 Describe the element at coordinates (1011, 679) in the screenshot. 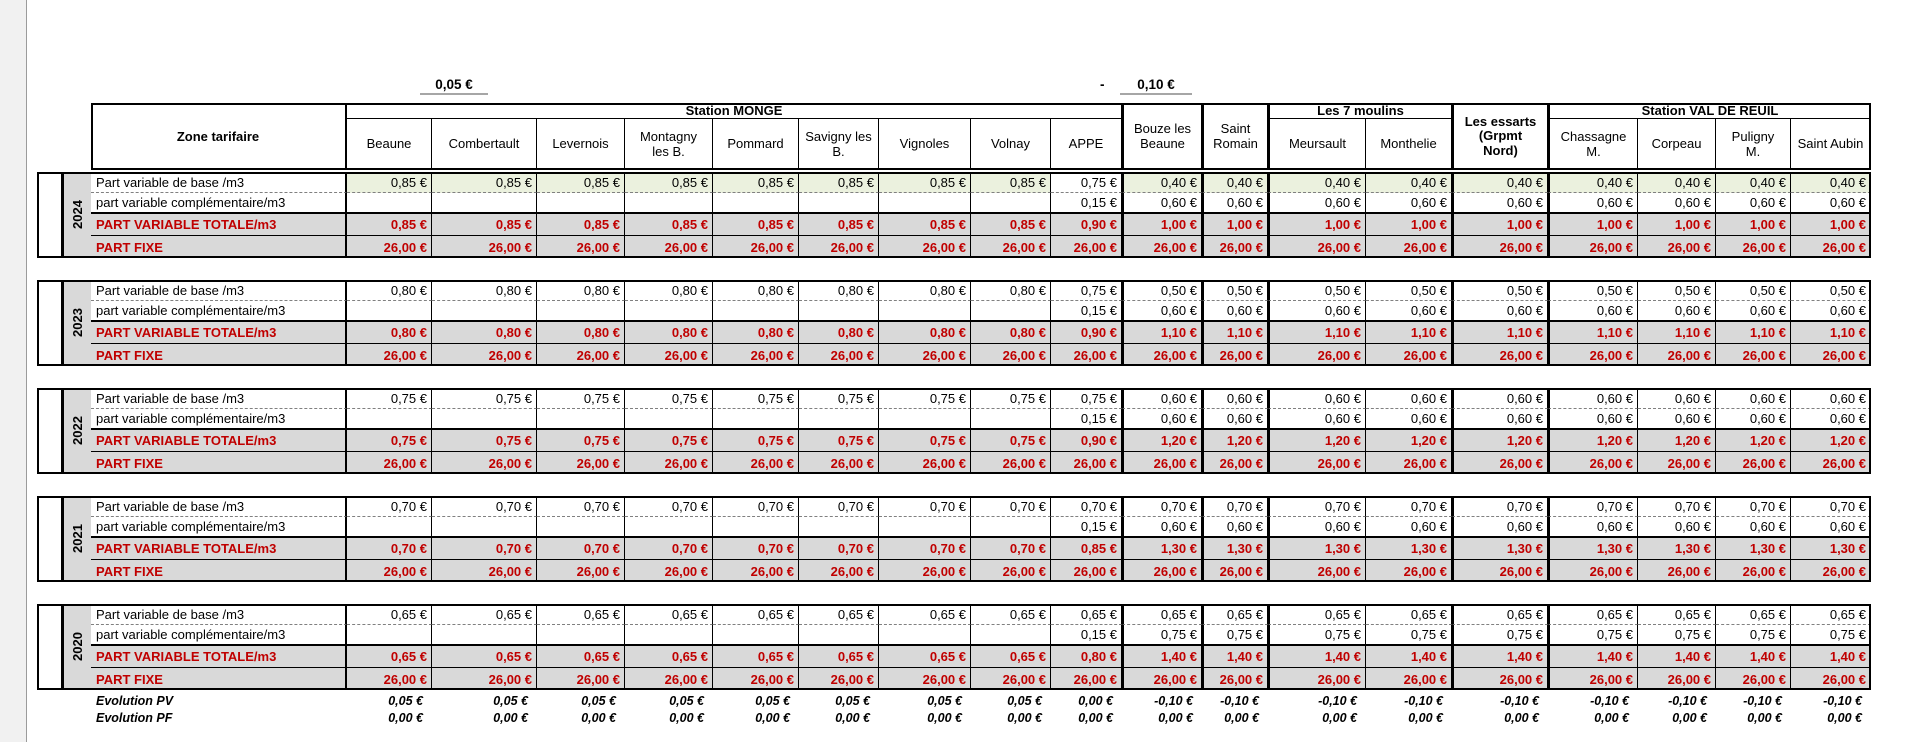

I see `cell-2020-fixe-volnay: 26,00 €` at that location.